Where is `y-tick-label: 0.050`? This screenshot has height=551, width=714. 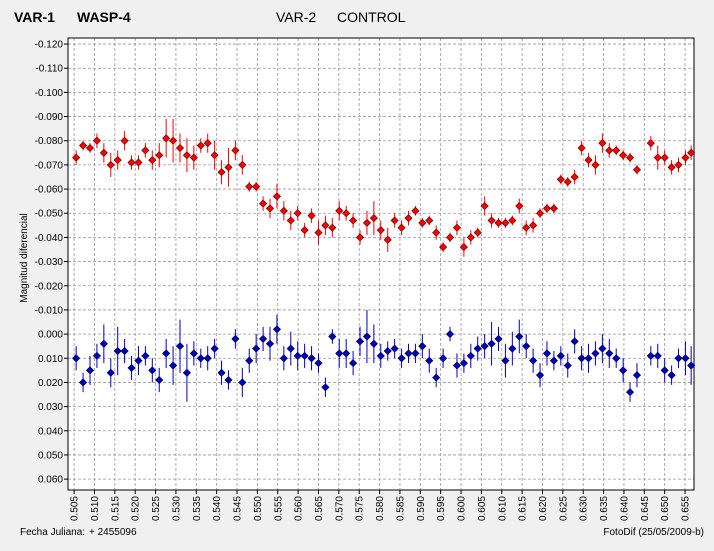
y-tick-label: 0.050 is located at coordinates (50, 455).